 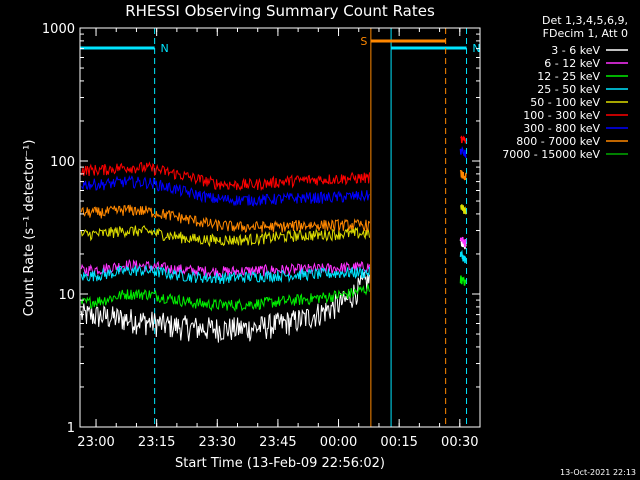 What do you see at coordinates (585, 20) in the screenshot?
I see `legend-header-line-1: Det 1,3,4,5,6,9,` at bounding box center [585, 20].